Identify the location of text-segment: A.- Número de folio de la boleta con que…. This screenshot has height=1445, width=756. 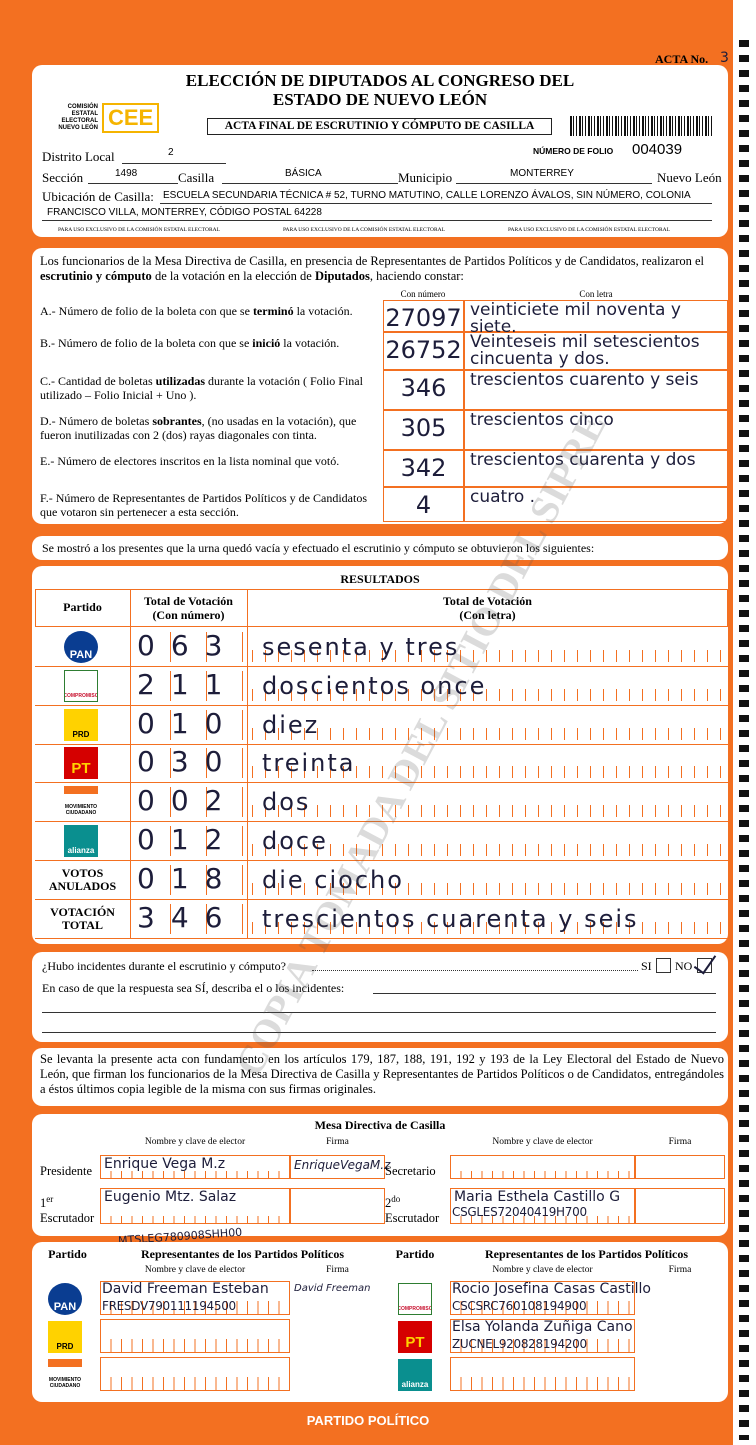
(146, 311).